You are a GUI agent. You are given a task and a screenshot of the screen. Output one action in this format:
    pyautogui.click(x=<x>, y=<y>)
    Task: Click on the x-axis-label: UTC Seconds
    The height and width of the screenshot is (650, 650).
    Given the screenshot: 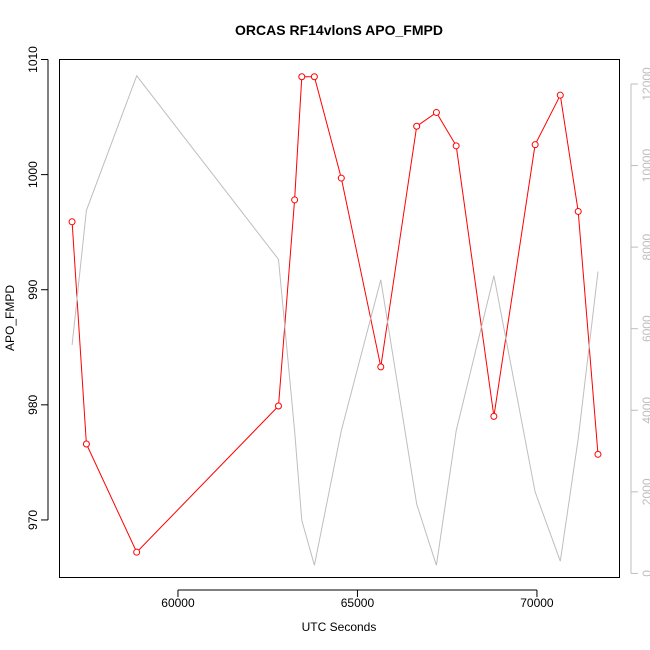 What is the action you would take?
    pyautogui.click(x=339, y=627)
    